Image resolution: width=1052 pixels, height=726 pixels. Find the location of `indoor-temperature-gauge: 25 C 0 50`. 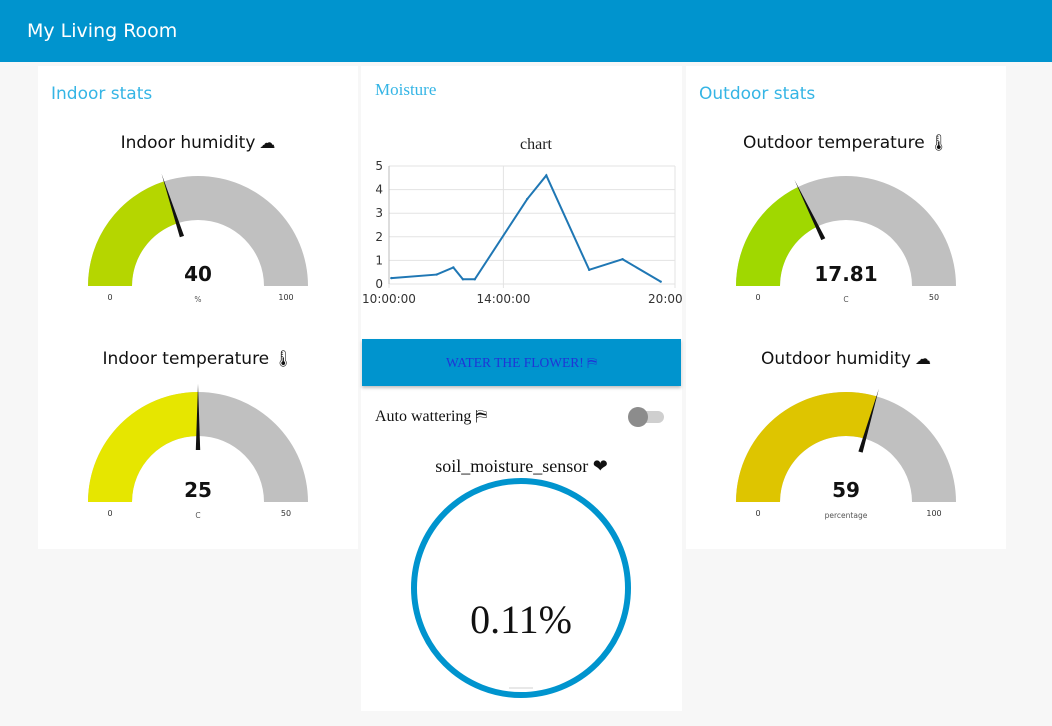

indoor-temperature-gauge: 25 C 0 50 is located at coordinates (198, 452).